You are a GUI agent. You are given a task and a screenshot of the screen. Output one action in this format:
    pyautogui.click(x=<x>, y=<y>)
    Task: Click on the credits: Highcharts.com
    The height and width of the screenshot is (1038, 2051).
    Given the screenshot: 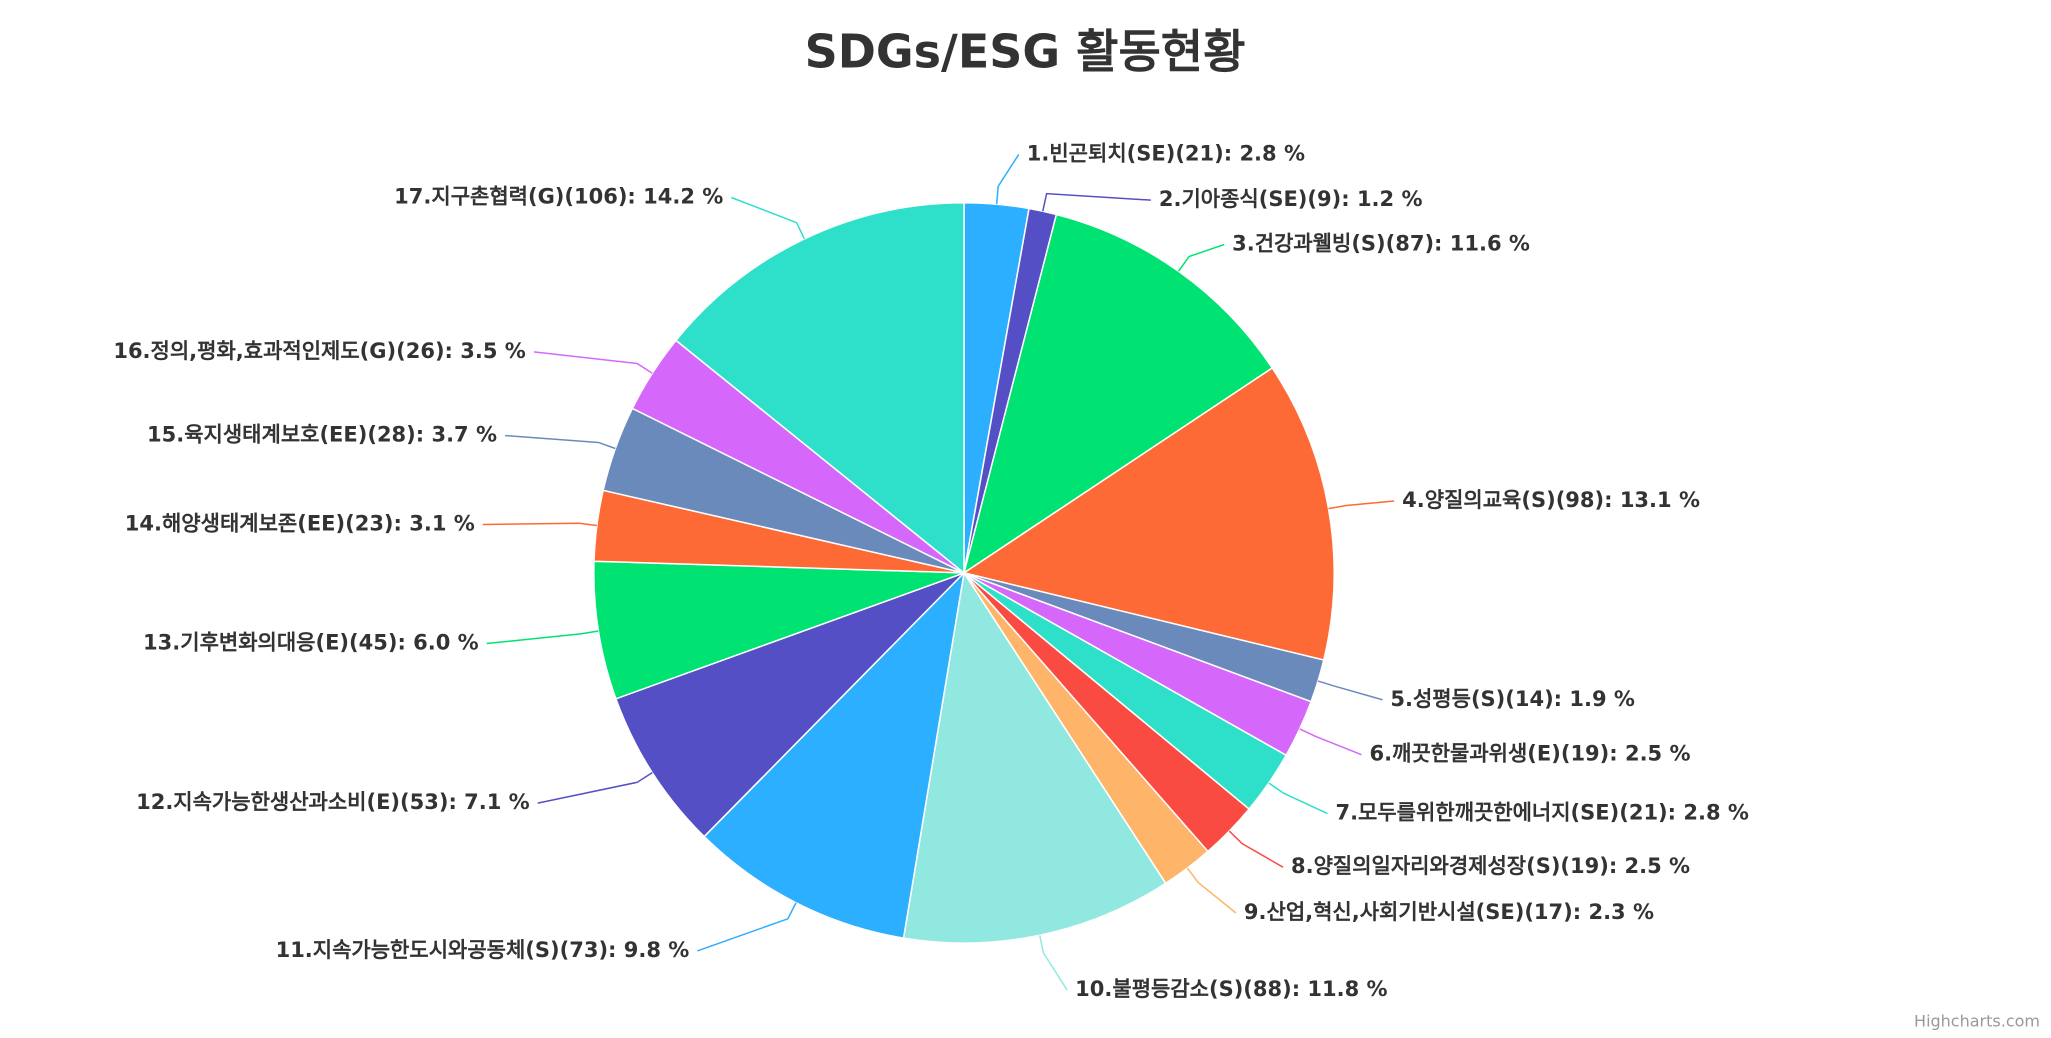 What is the action you would take?
    pyautogui.click(x=1977, y=1021)
    